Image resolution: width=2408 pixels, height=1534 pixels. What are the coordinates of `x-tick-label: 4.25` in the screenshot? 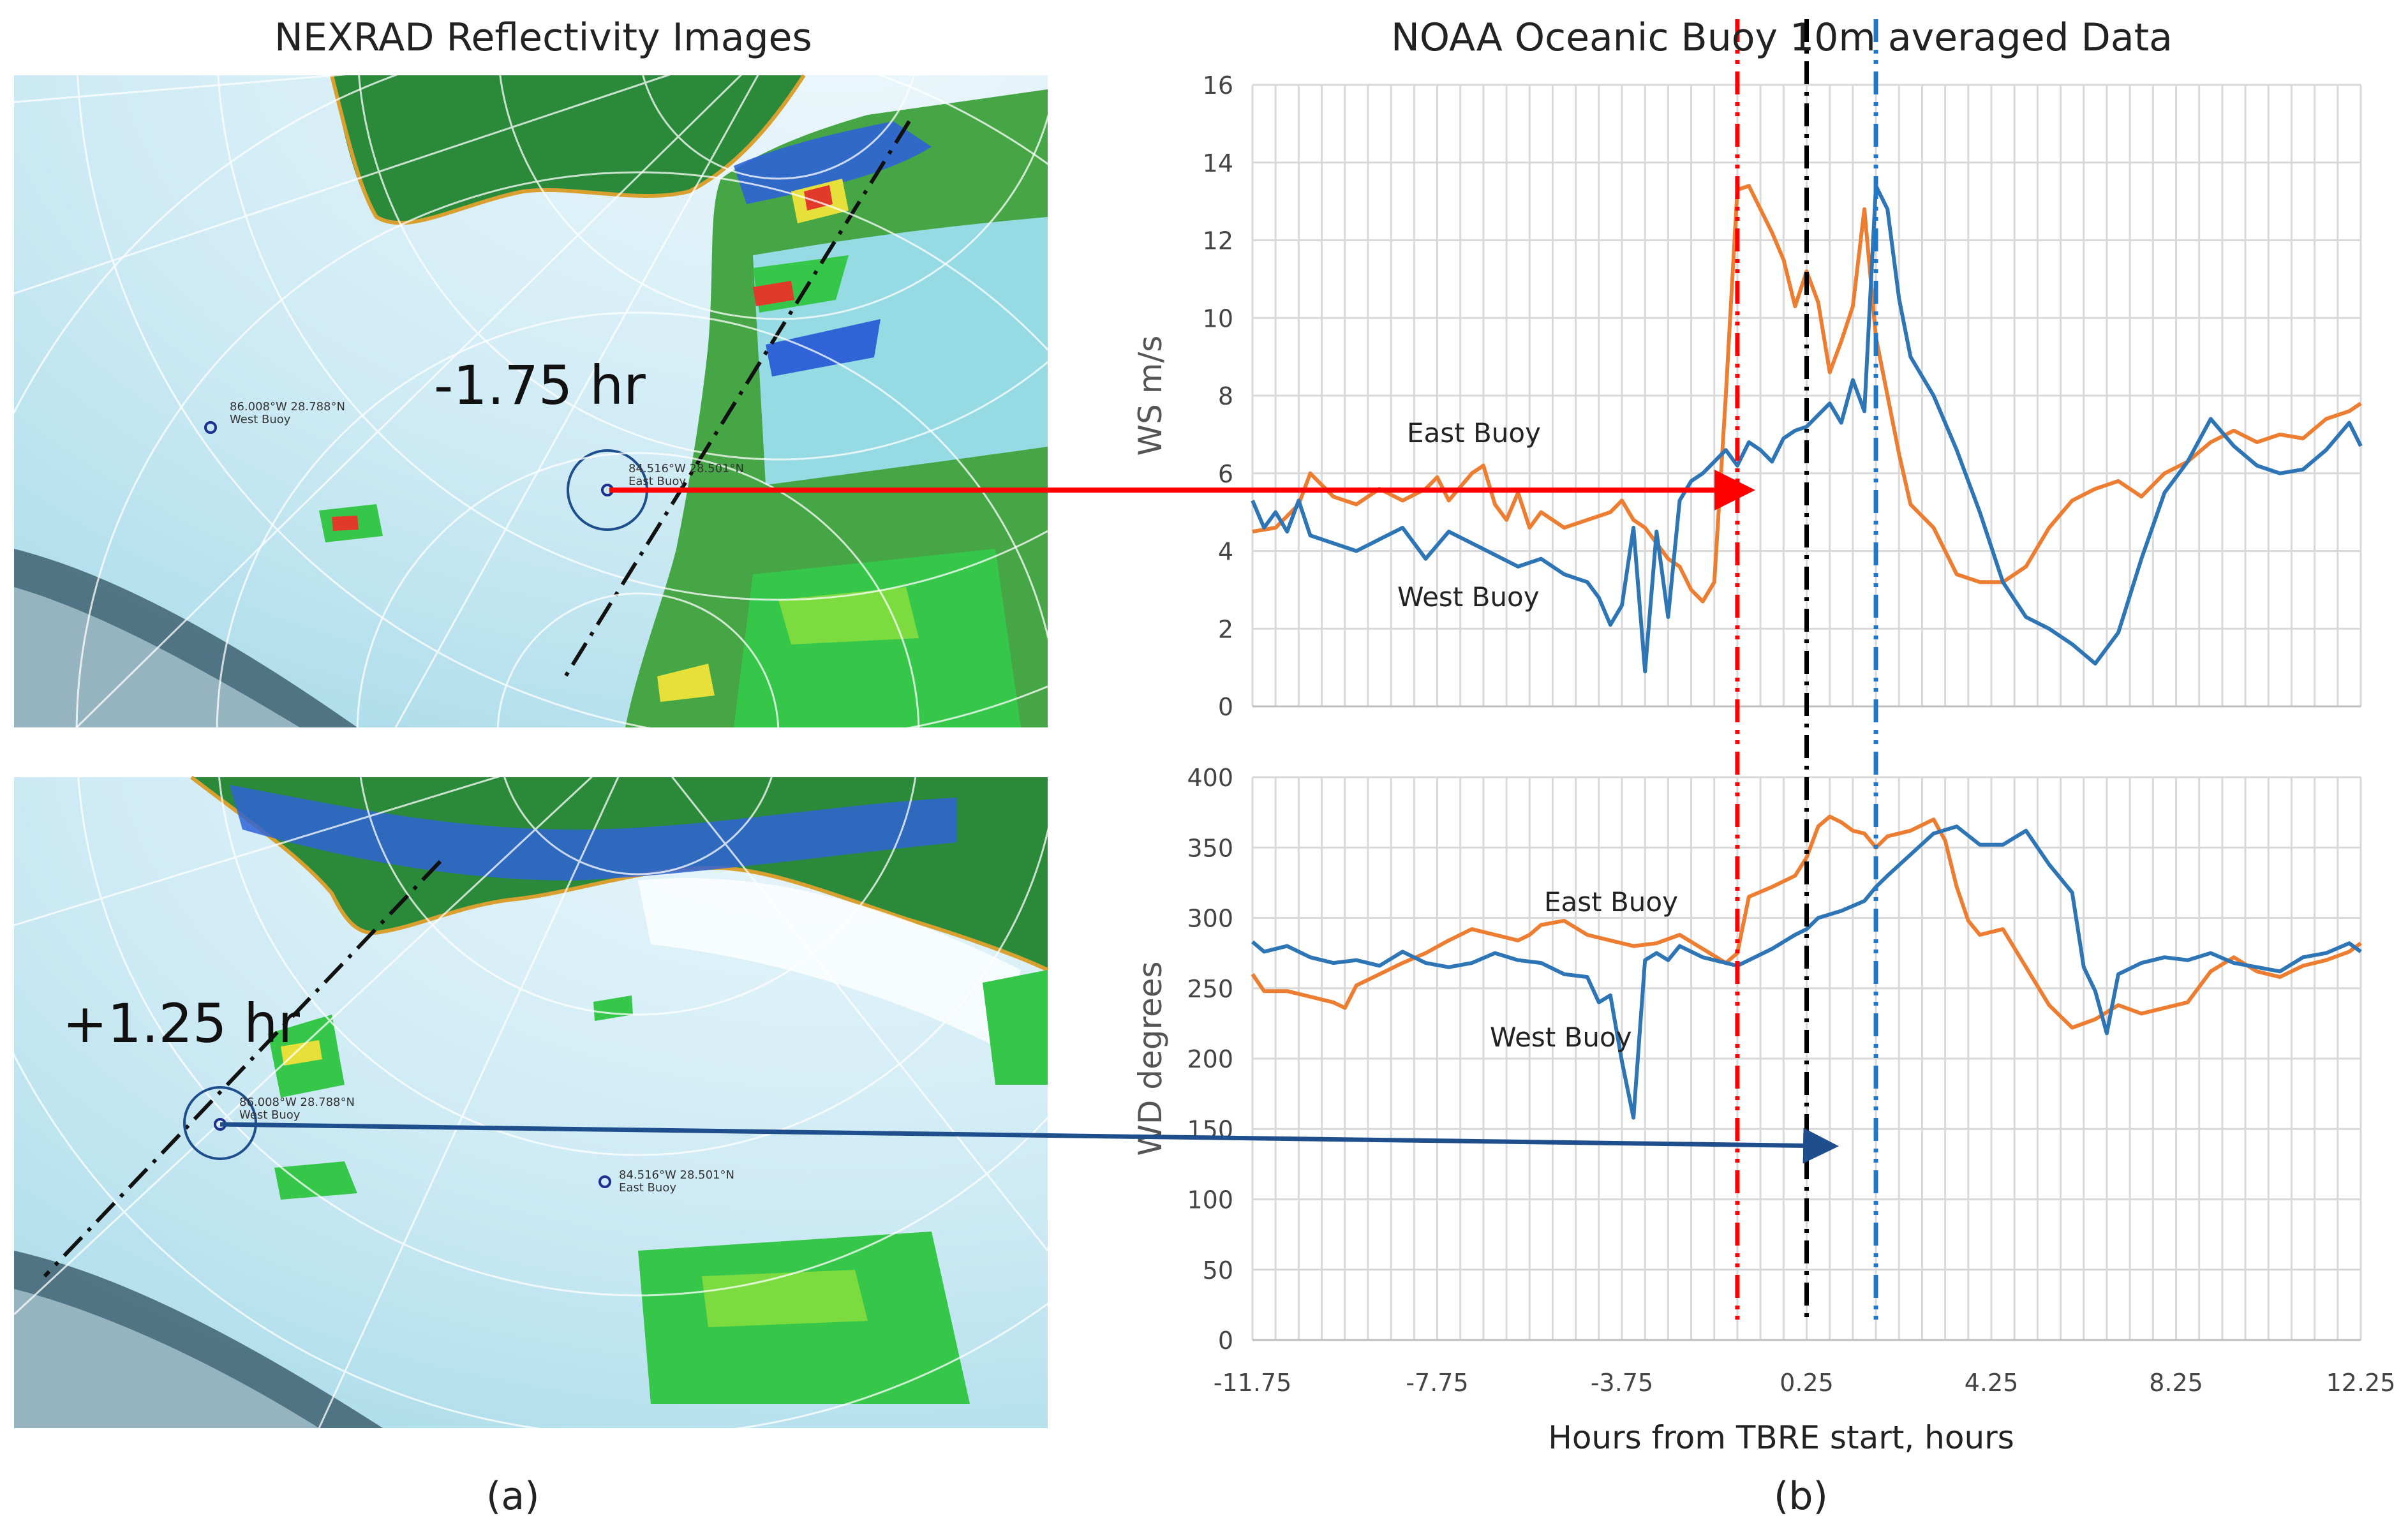 It's located at (1992, 1383).